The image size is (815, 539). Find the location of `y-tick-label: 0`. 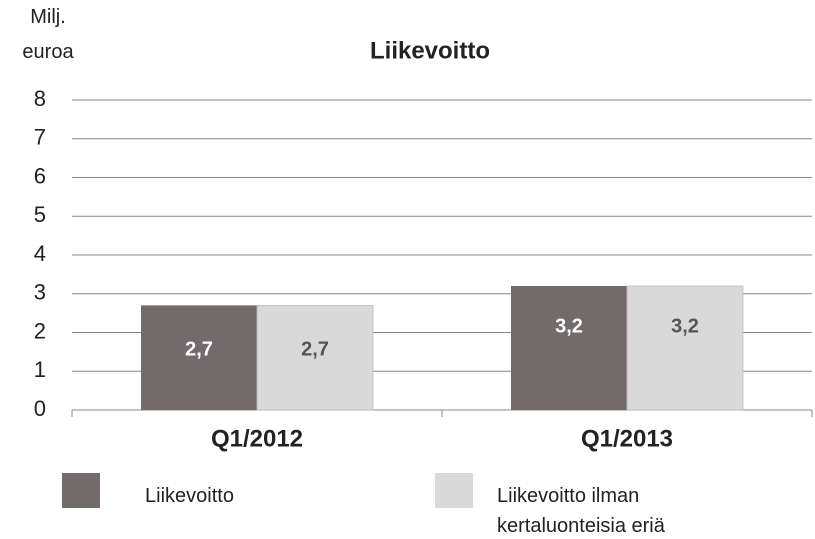

y-tick-label: 0 is located at coordinates (40, 408).